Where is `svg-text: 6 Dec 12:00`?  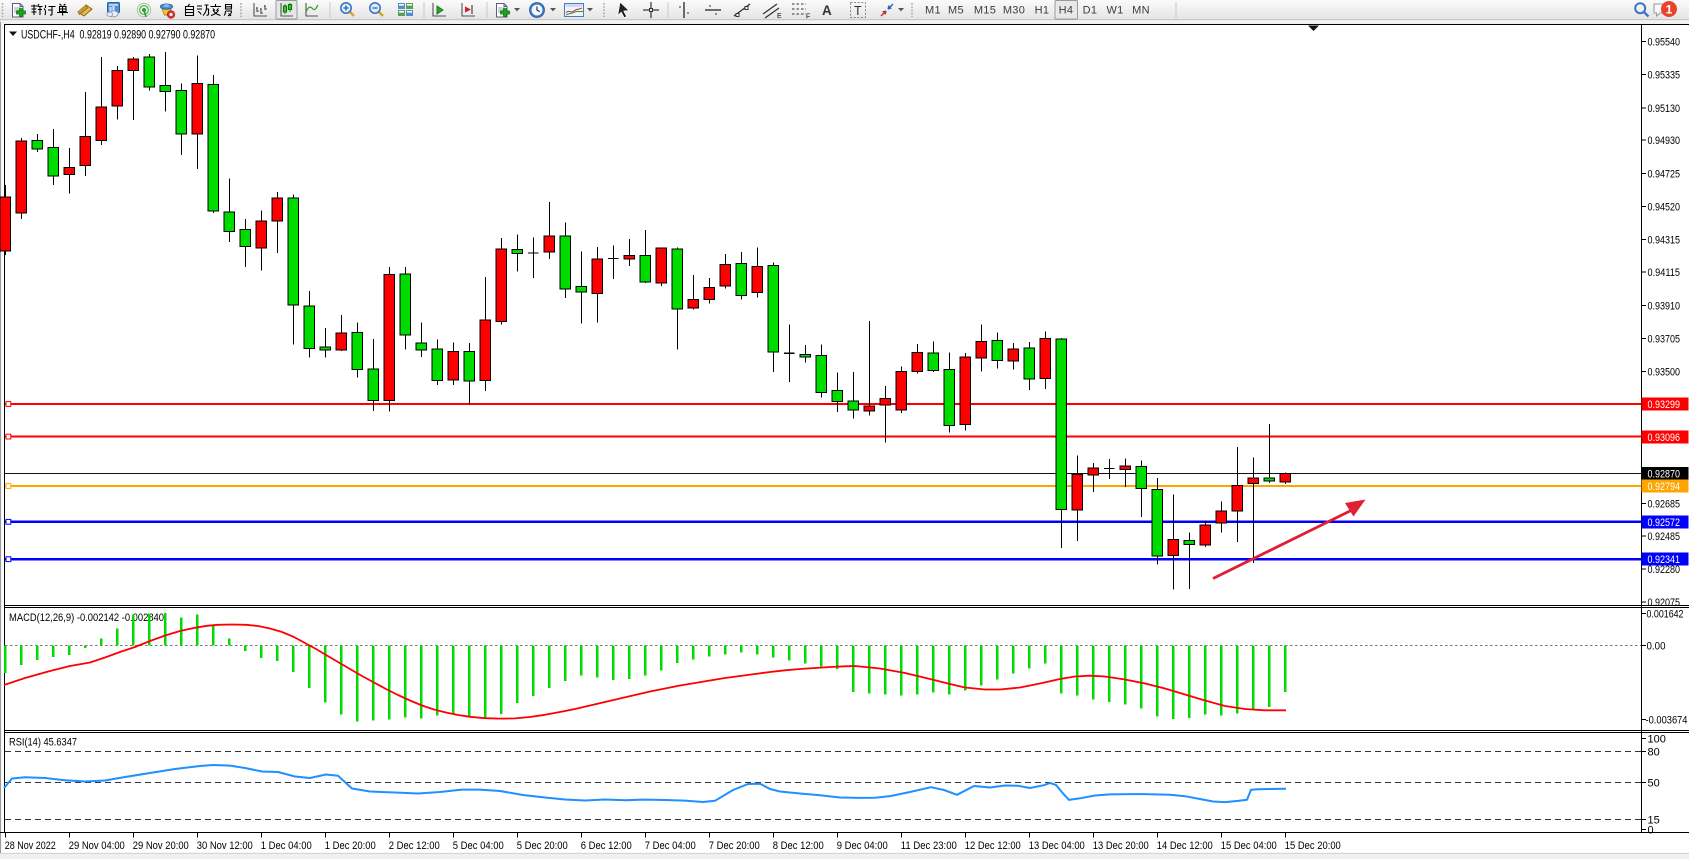 svg-text: 6 Dec 12:00 is located at coordinates (606, 846).